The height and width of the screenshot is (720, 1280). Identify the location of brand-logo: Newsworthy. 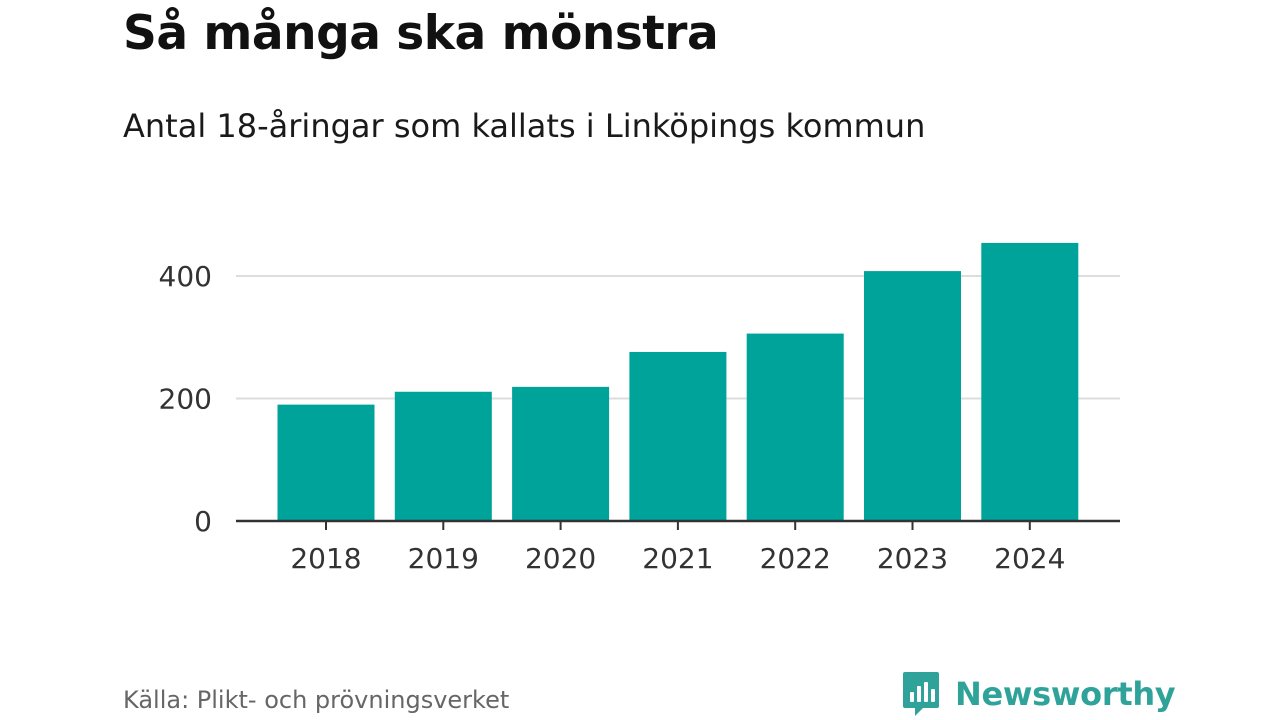
(1038, 694).